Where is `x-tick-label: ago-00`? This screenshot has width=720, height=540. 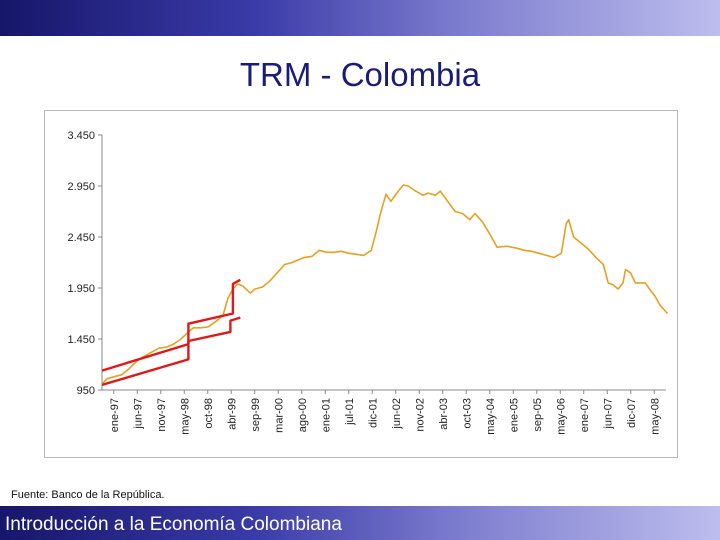 x-tick-label: ago-00 is located at coordinates (303, 415).